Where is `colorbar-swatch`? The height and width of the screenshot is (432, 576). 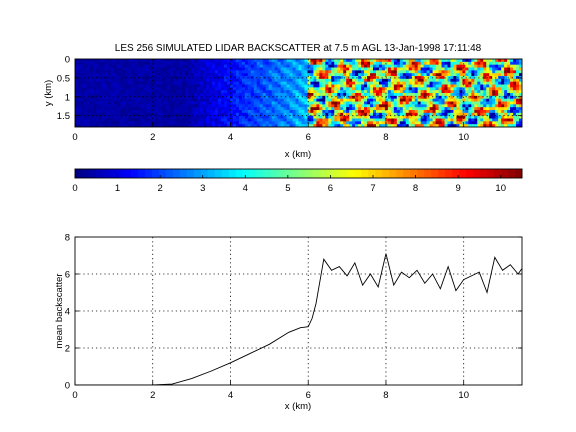
colorbar-swatch is located at coordinates (421, 173).